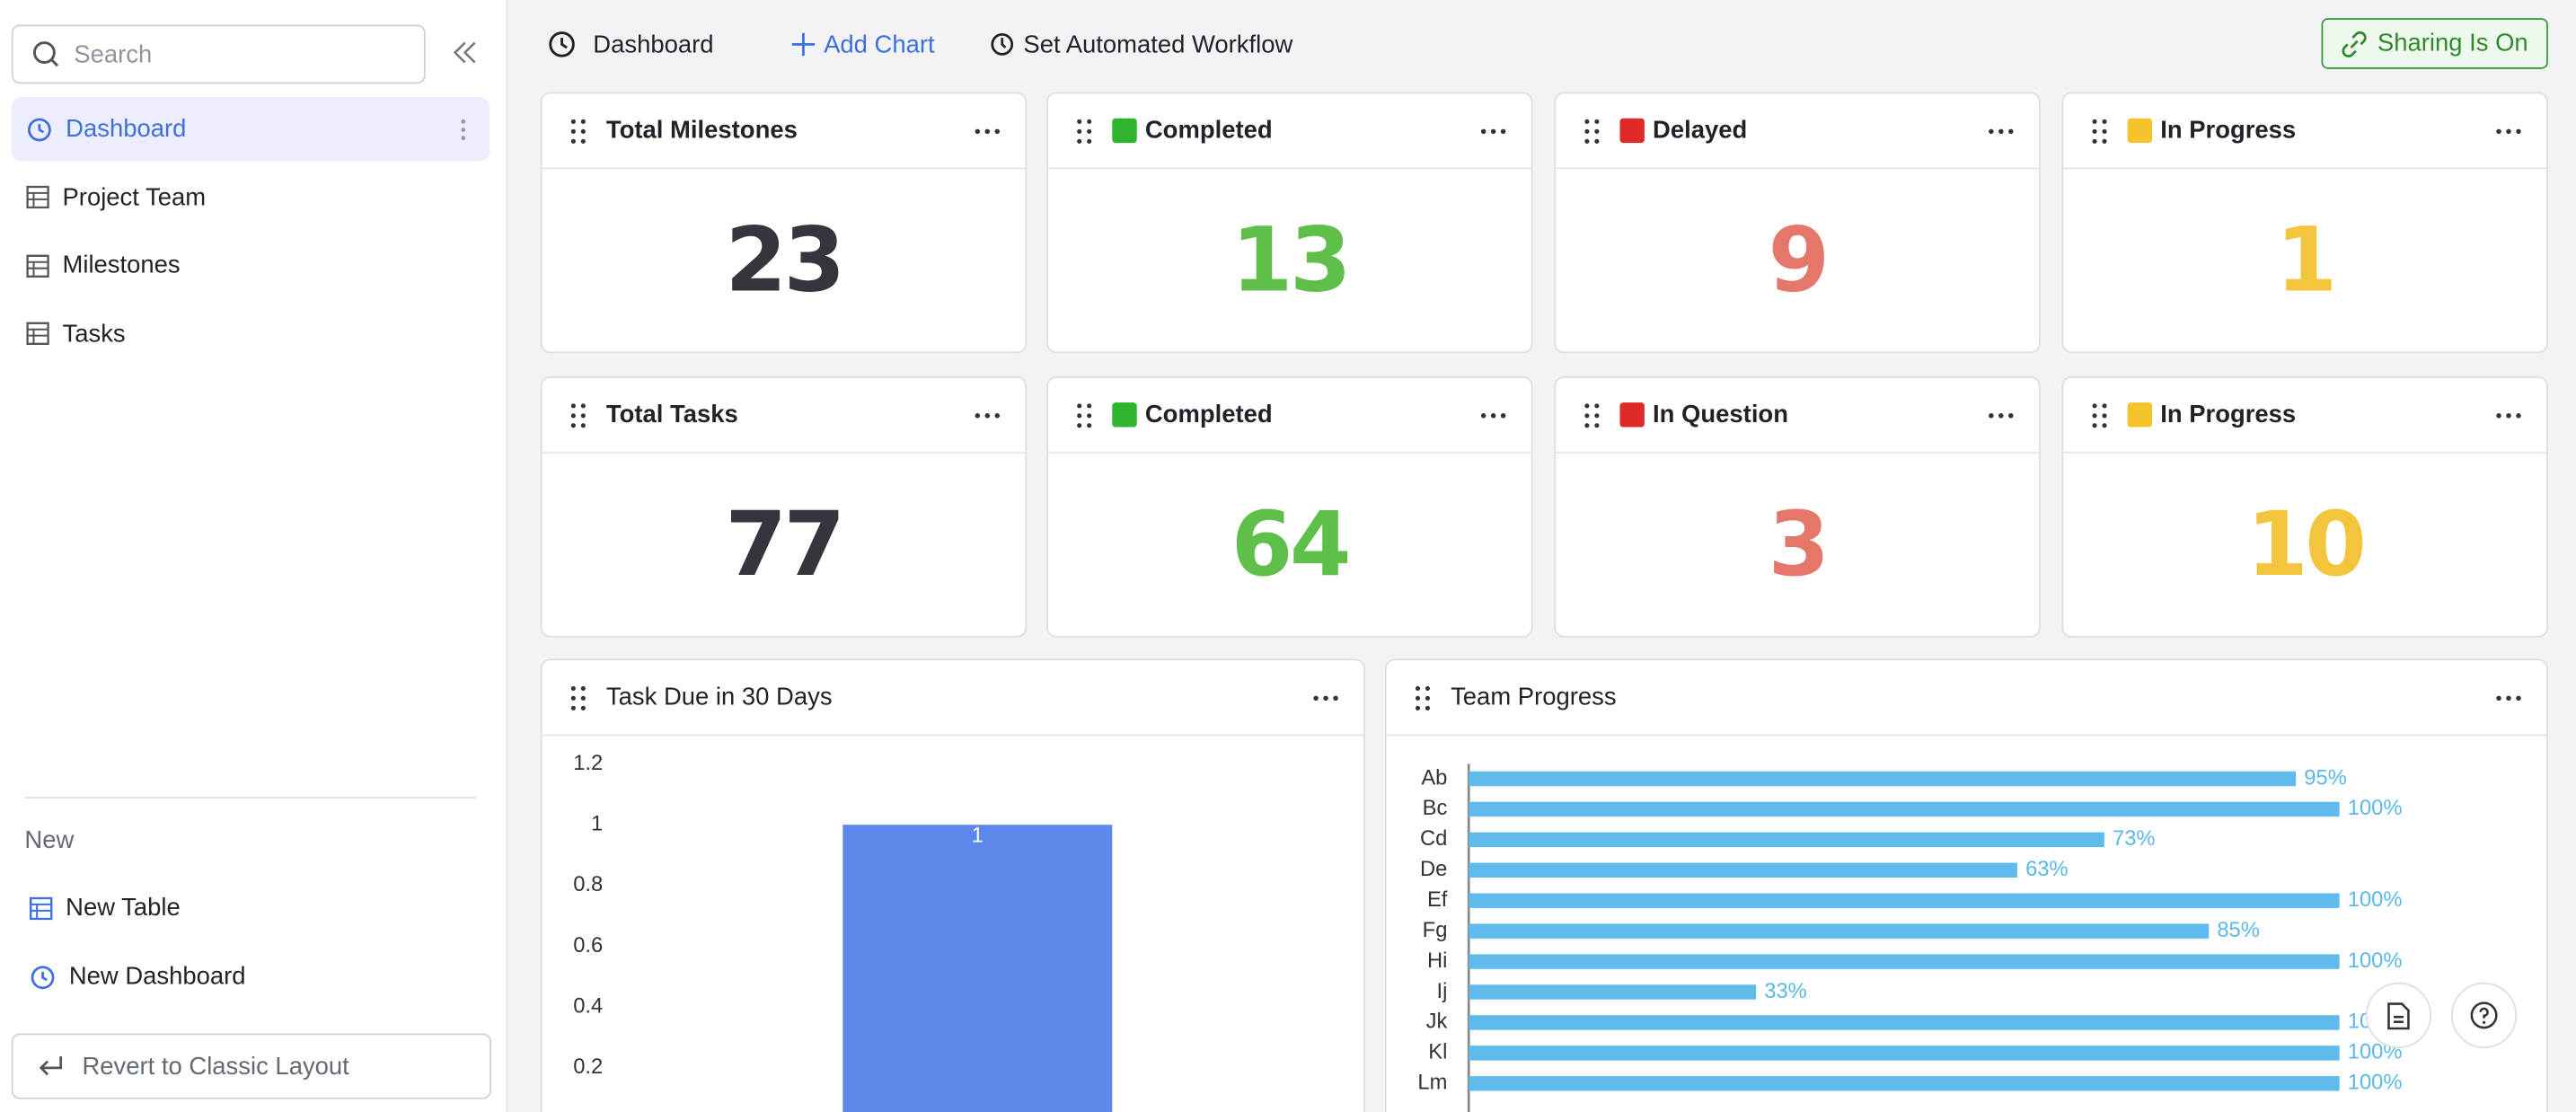 The height and width of the screenshot is (1112, 2576). I want to click on toolbar-title: Dashboard, so click(653, 44).